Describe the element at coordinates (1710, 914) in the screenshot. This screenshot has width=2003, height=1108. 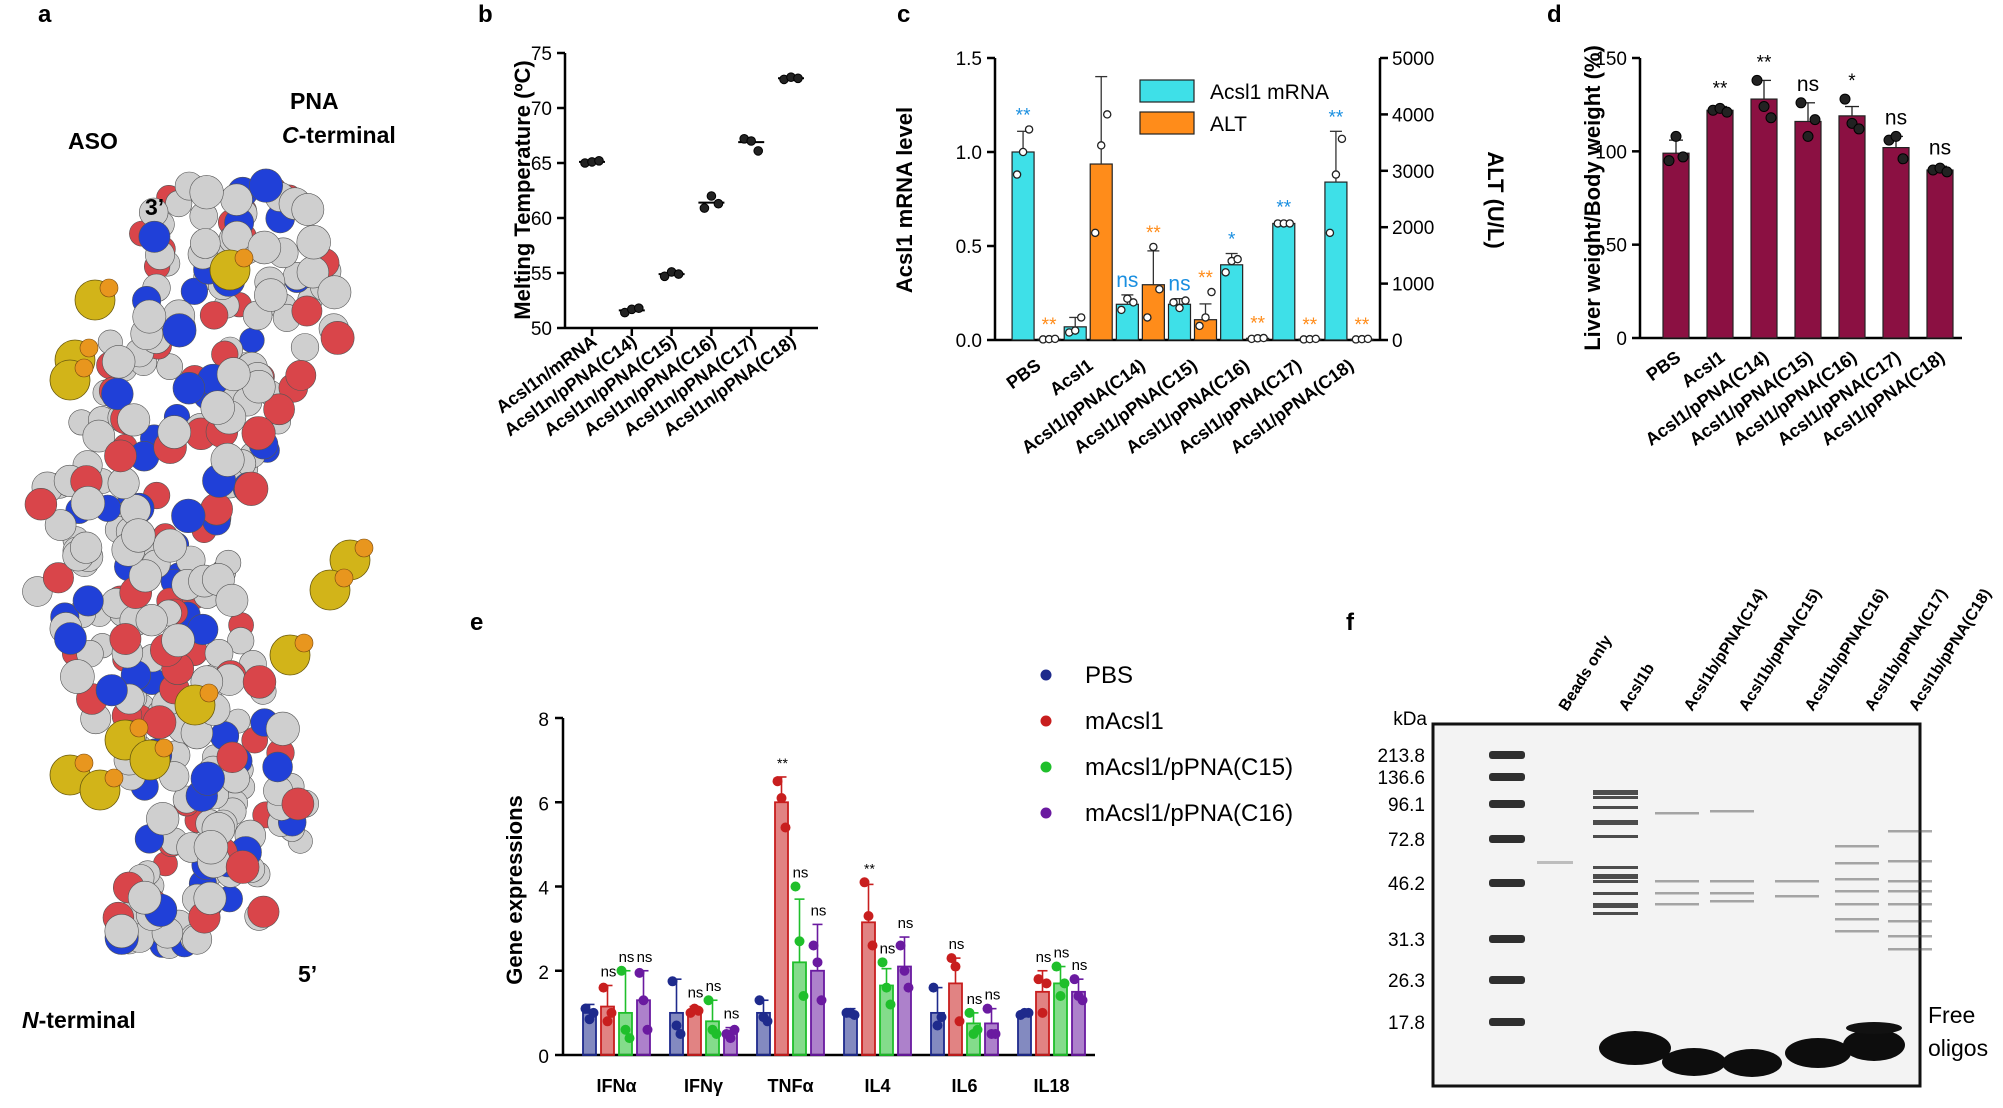
I see `gel-bands` at that location.